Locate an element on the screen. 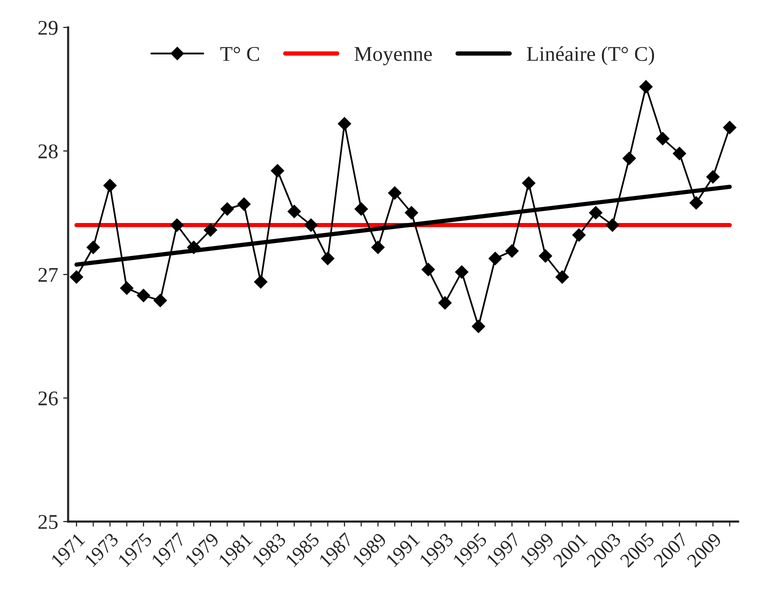 The height and width of the screenshot is (610, 757). y-tick-label: 27 is located at coordinates (48, 275).